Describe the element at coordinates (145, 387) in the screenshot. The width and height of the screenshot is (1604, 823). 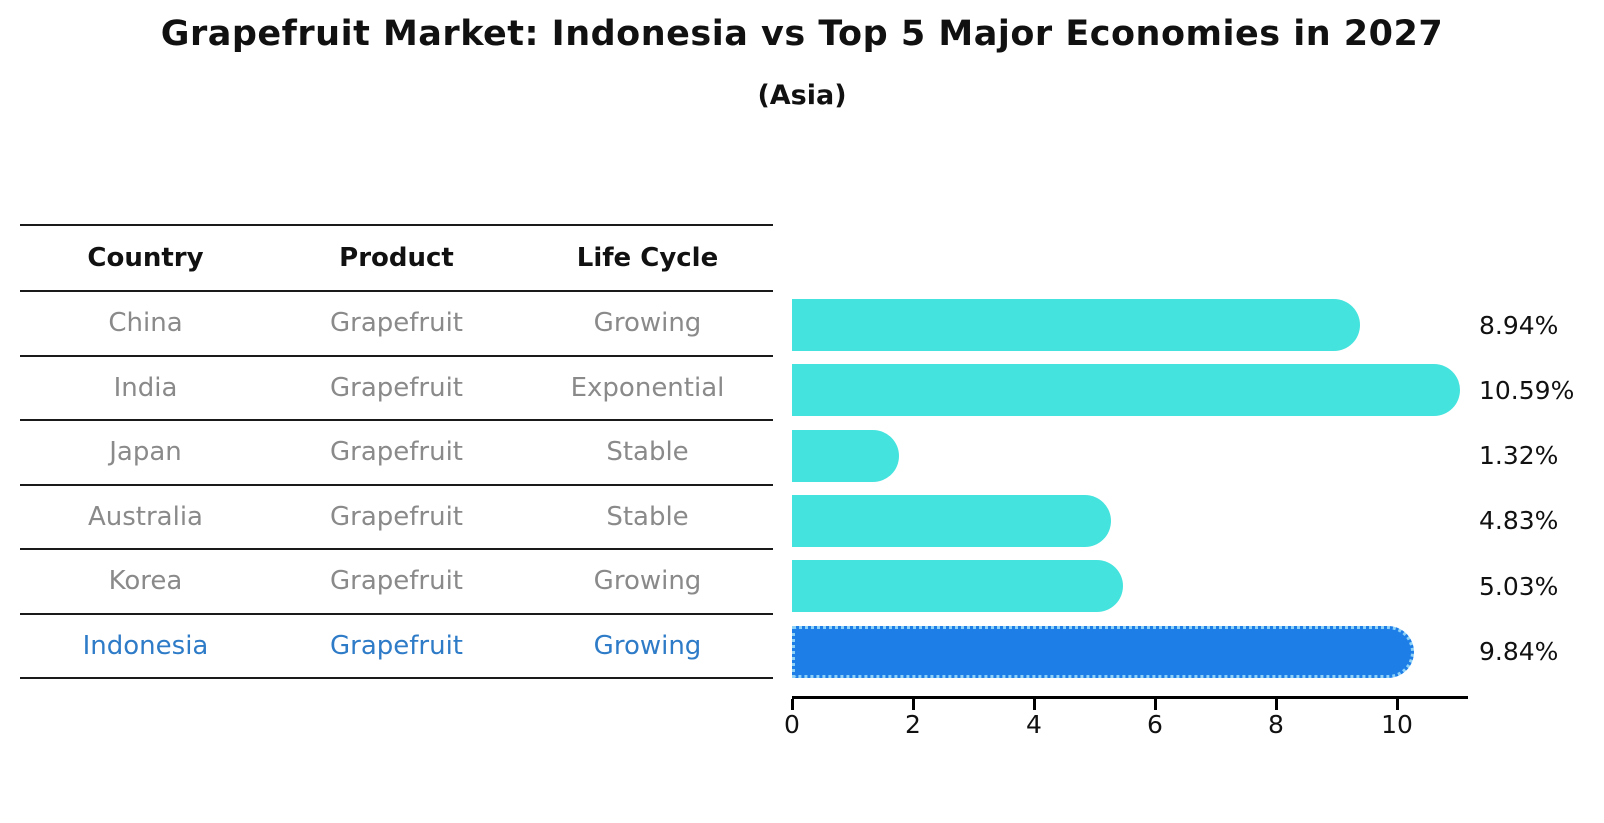
I see `cell-country: India` at that location.